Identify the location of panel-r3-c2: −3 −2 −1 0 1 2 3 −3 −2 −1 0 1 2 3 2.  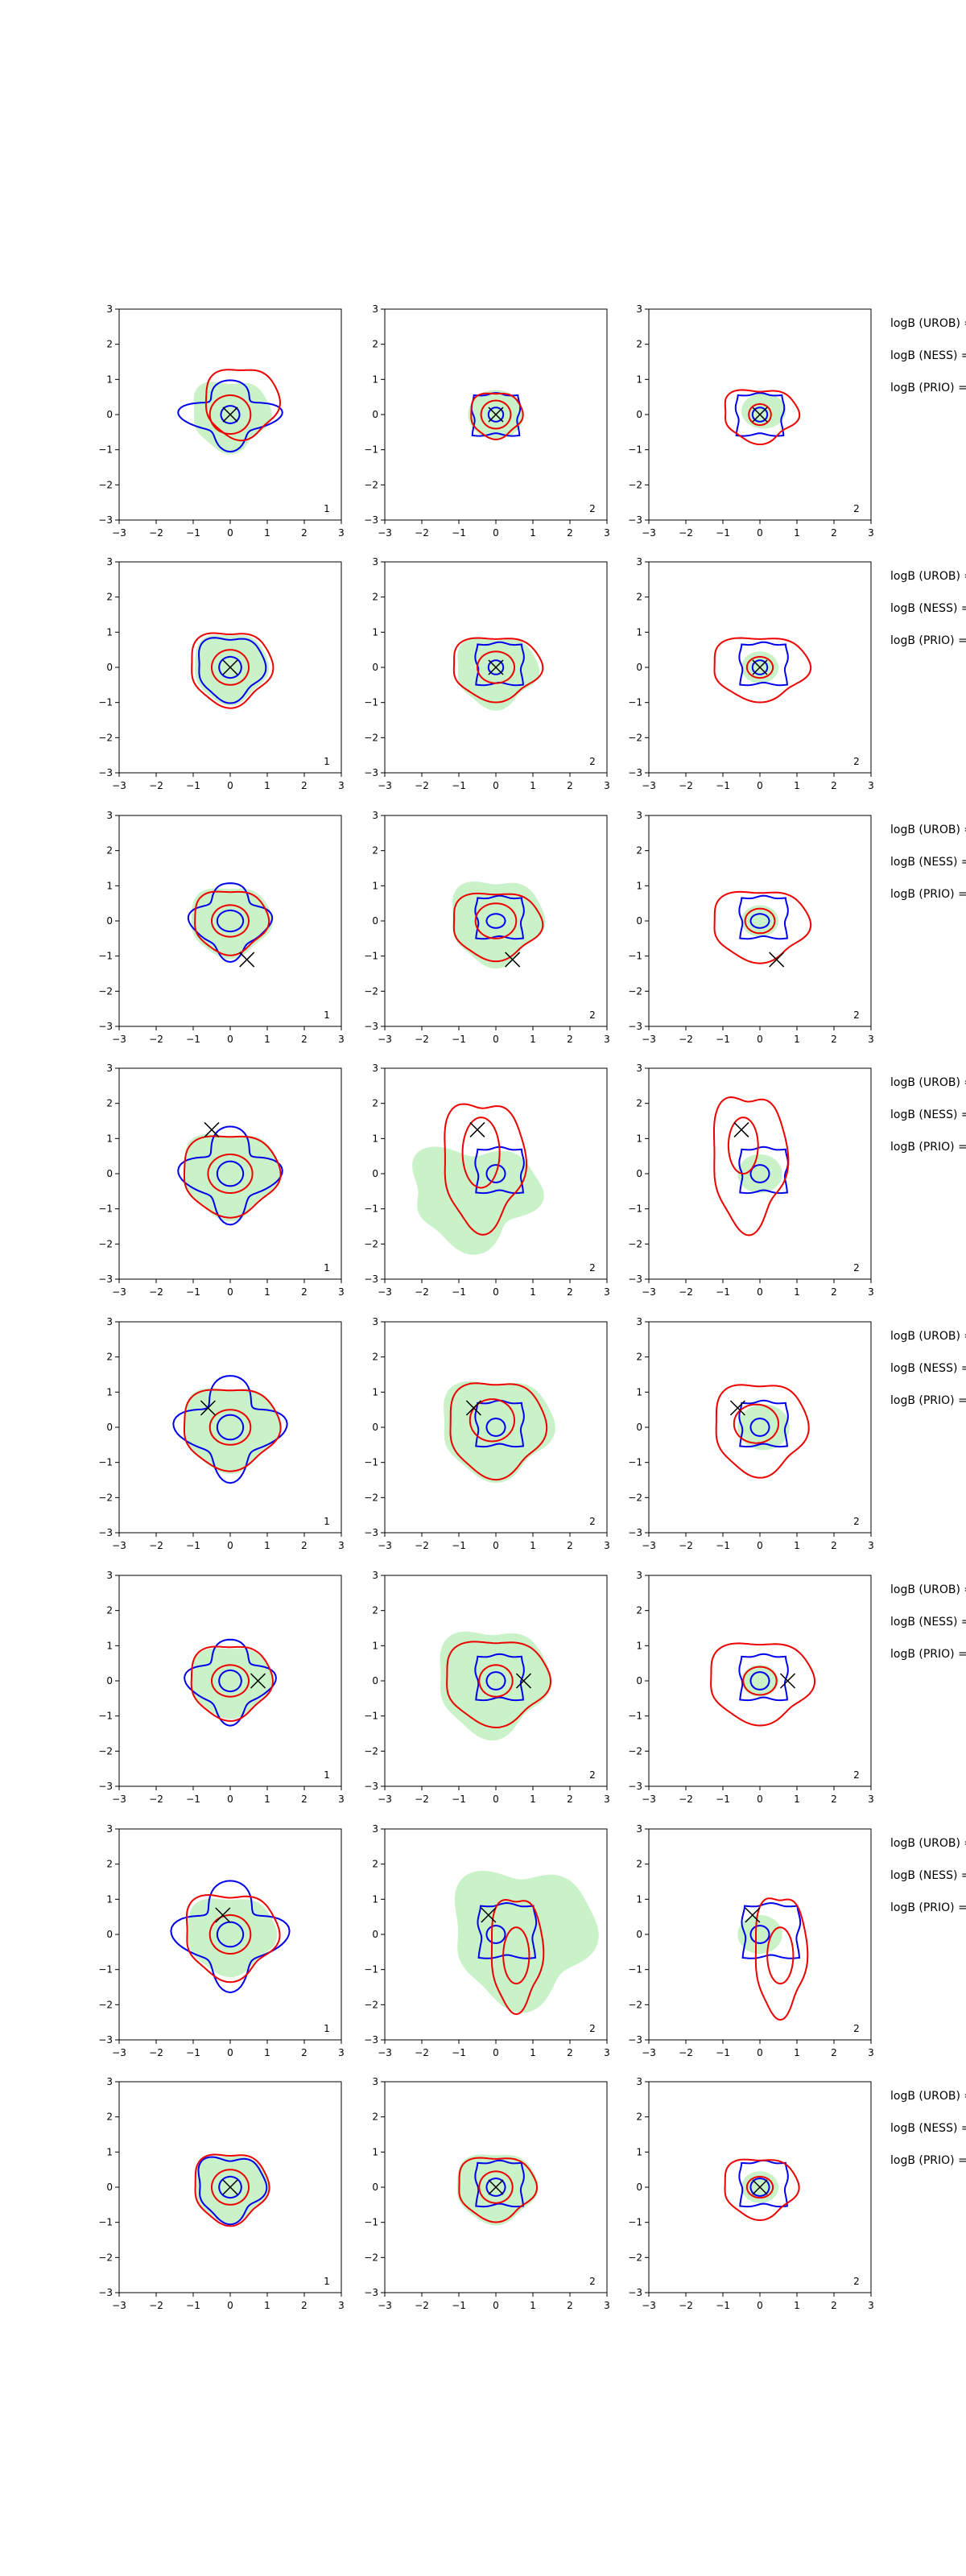
(487, 927).